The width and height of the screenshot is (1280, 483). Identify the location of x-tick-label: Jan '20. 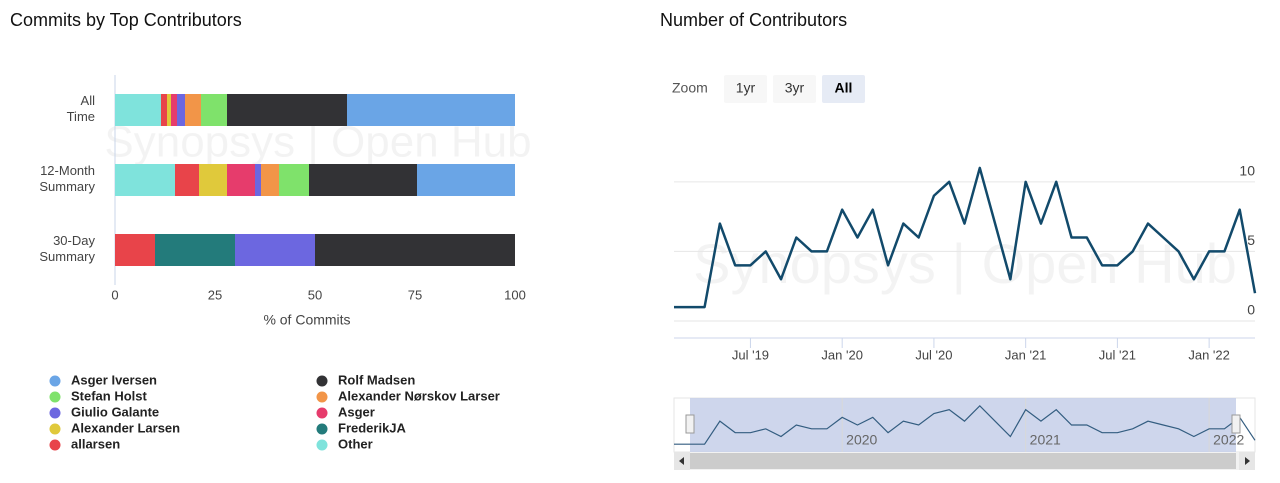
(842, 354).